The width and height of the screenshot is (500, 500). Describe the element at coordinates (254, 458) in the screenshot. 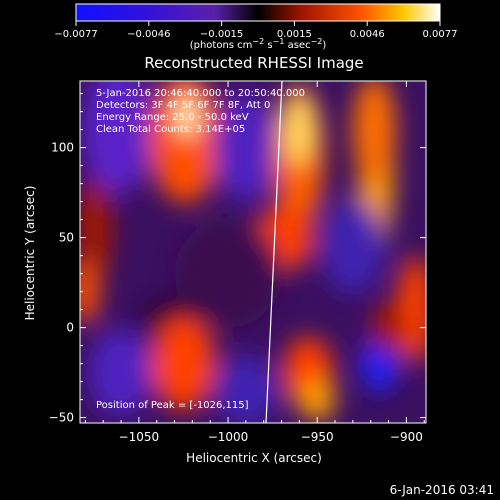

I see `x-axis-label: Heliocentric X (arcsec)` at that location.